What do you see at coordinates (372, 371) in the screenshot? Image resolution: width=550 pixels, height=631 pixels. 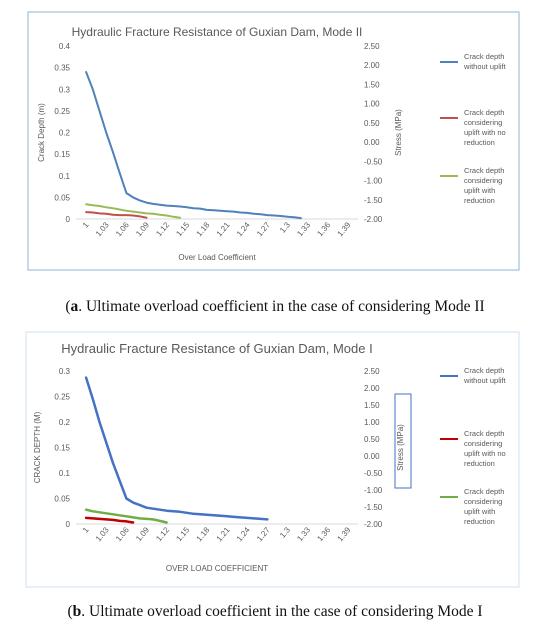 I see `chart-1-y2-tick-label: 2.50` at bounding box center [372, 371].